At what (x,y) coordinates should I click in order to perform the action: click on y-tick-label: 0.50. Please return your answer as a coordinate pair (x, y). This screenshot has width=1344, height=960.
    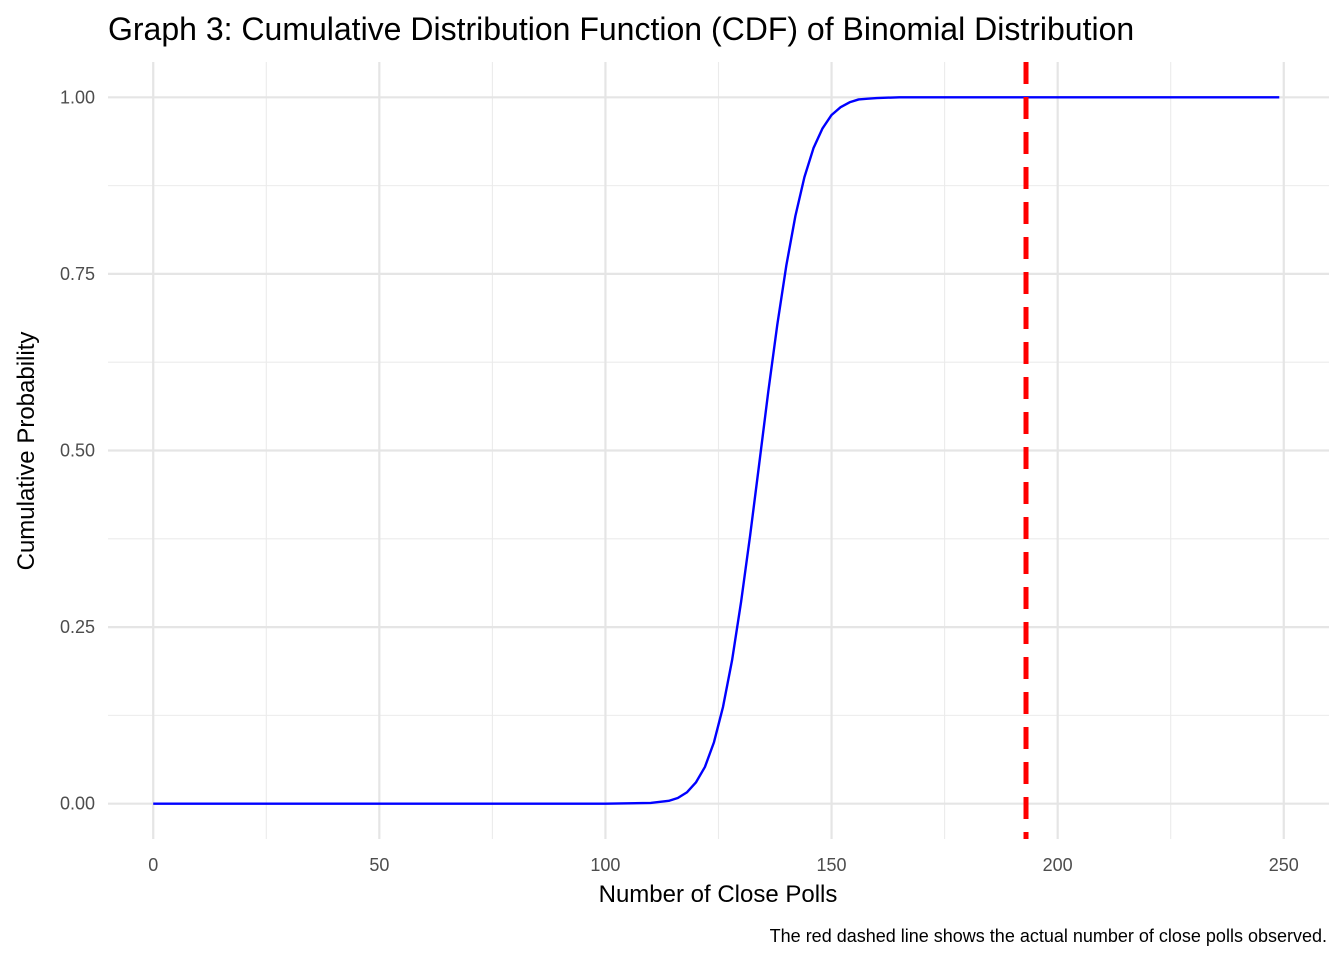
    Looking at the image, I should click on (77, 451).